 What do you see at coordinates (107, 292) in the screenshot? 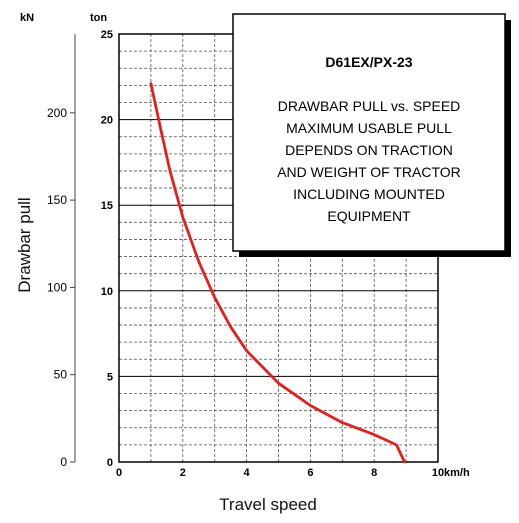
I see `y-tick-label-ton: 10` at bounding box center [107, 292].